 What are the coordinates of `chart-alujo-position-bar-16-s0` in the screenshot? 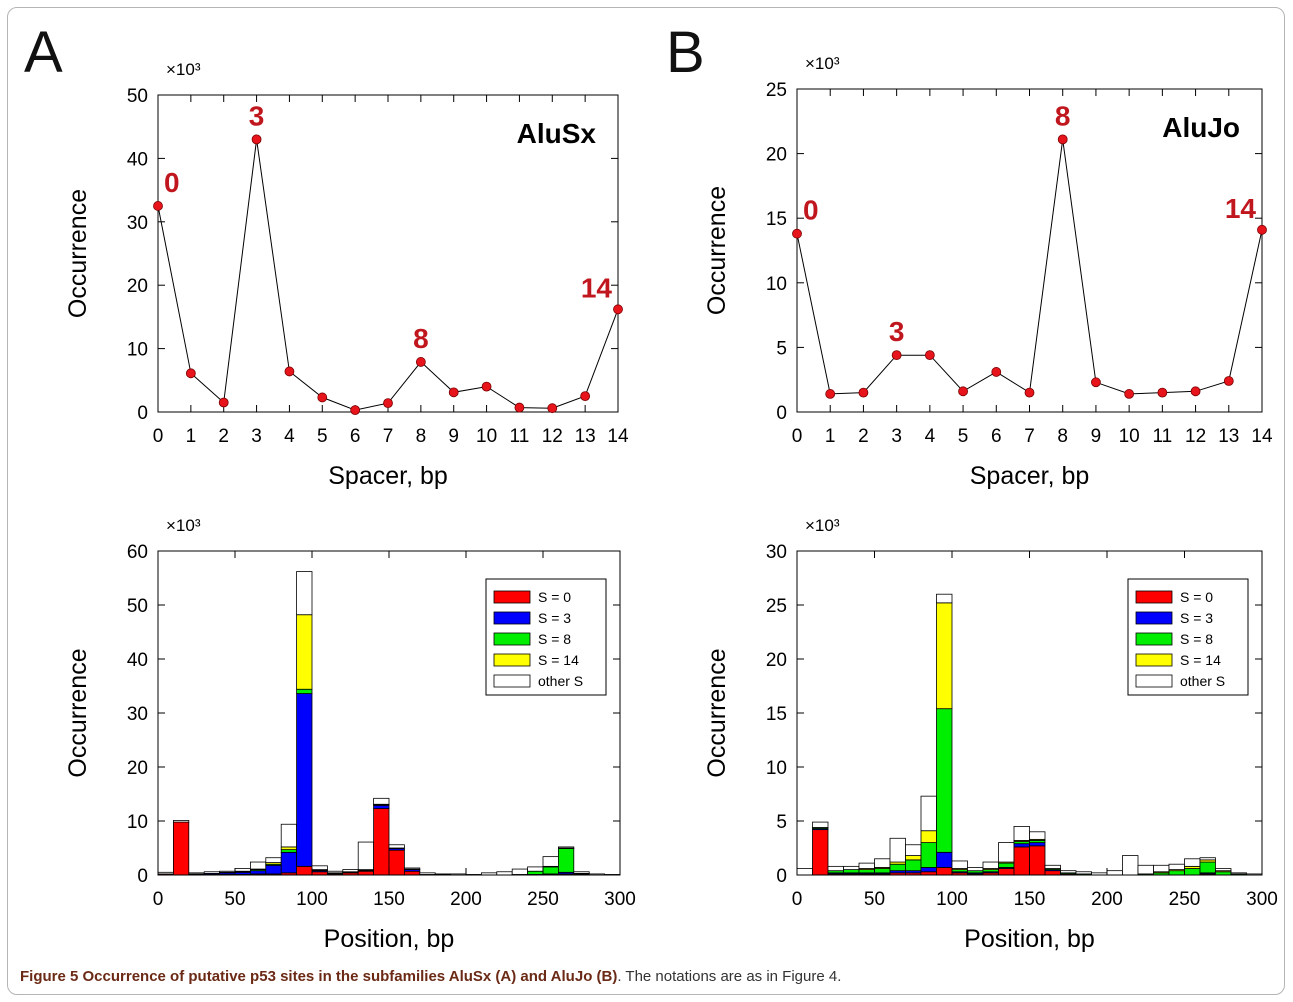 It's located at (1052, 873).